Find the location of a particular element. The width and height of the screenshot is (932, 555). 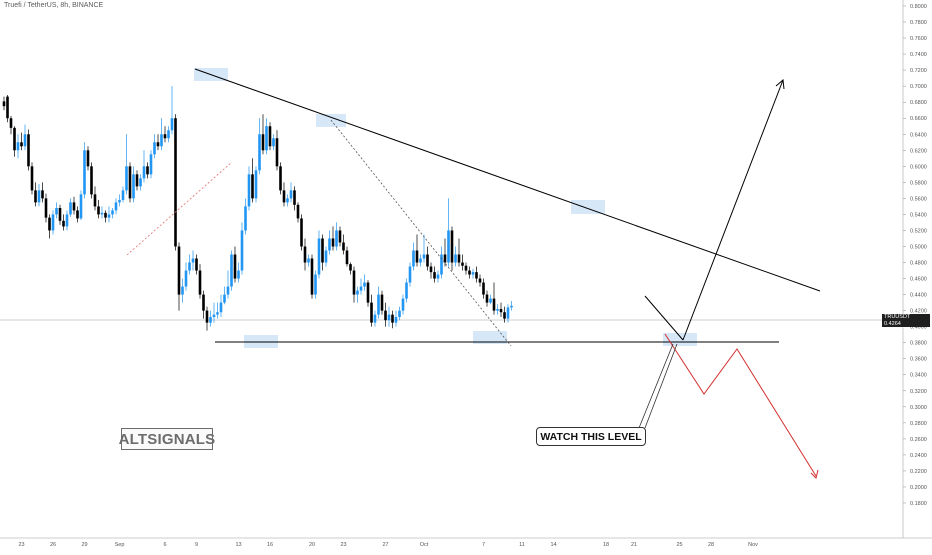

last-price-tag: TRUUSDT 0.4264 05:19:31 is located at coordinates (906, 320).